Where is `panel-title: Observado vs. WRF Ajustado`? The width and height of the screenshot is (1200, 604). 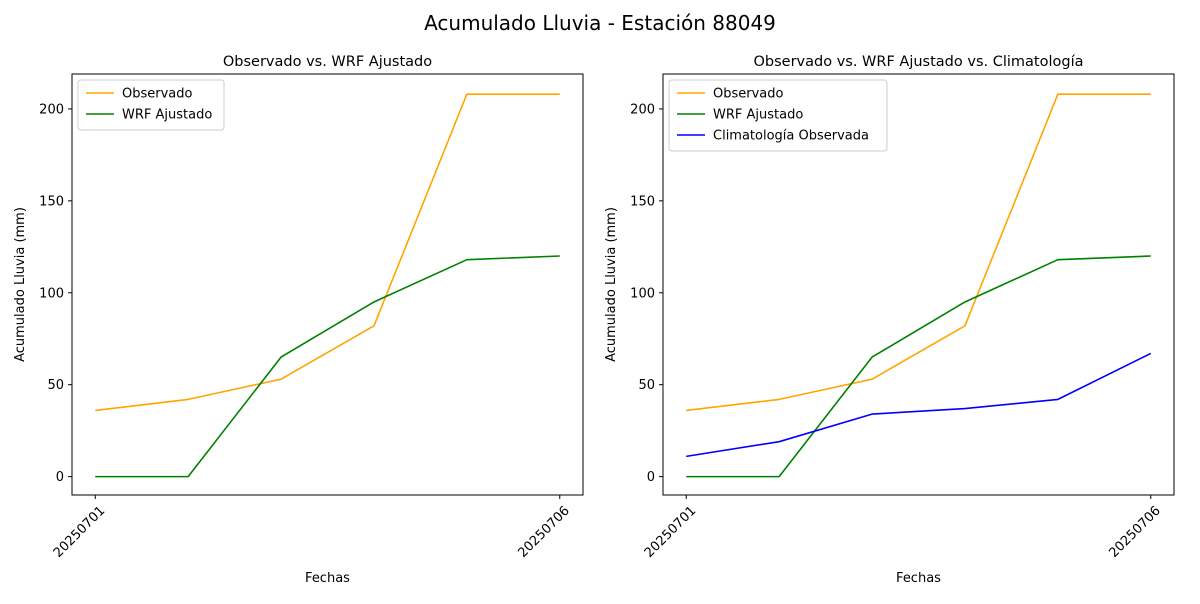
panel-title: Observado vs. WRF Ajustado is located at coordinates (327, 62).